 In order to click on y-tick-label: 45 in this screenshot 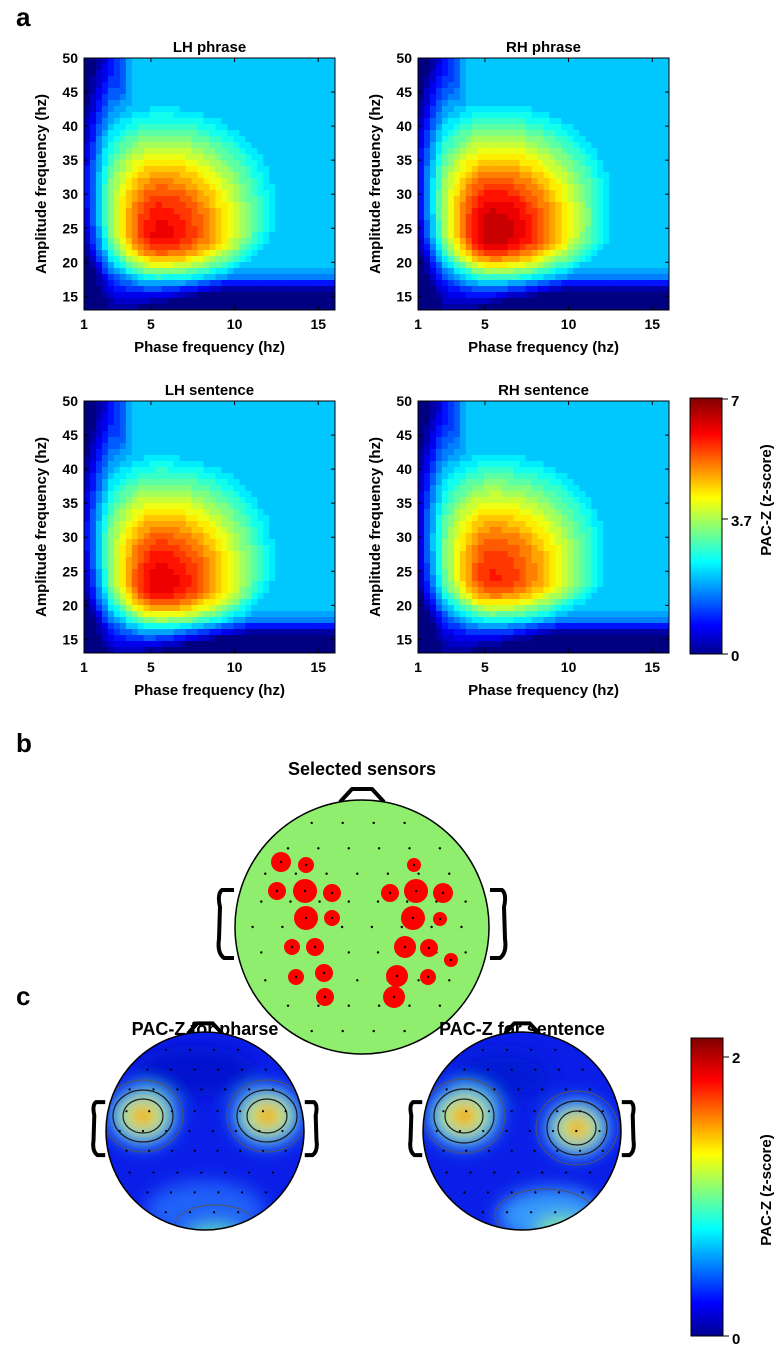, I will do `click(70, 435)`.